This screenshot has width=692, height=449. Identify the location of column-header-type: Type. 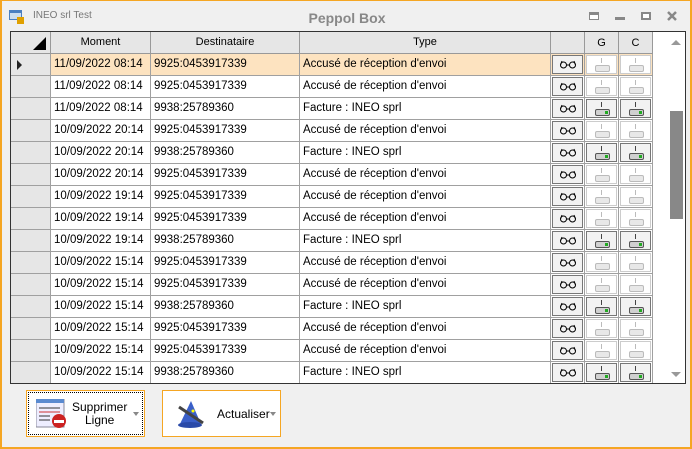
(425, 43).